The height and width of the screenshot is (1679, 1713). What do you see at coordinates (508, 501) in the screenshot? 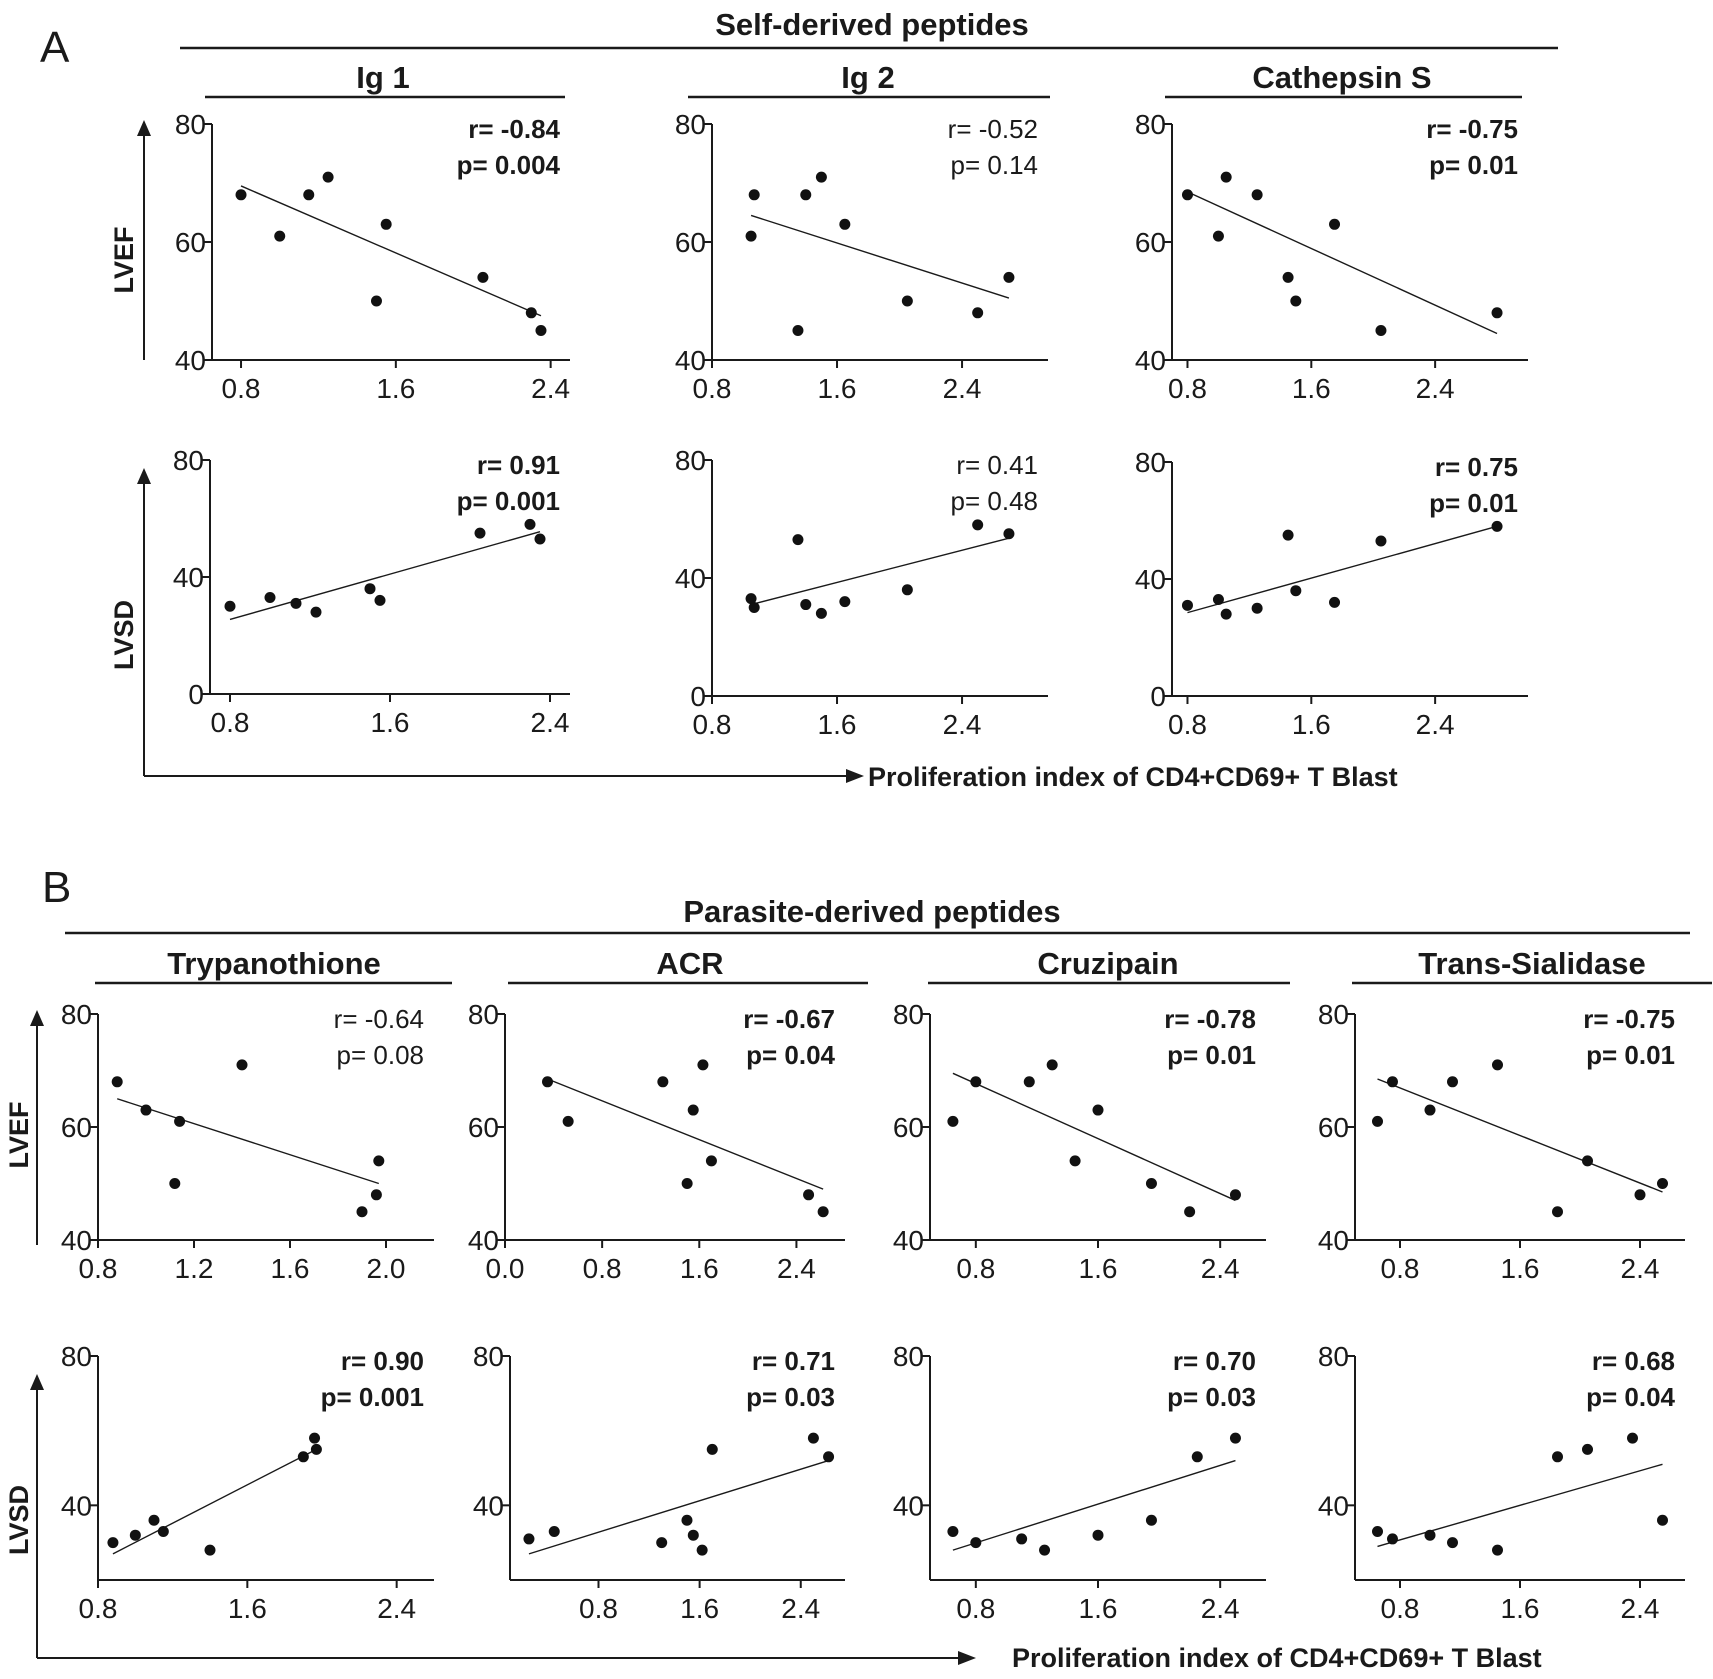
I see `a-ig1-lvsd-stat-p: p= 0.001` at bounding box center [508, 501].